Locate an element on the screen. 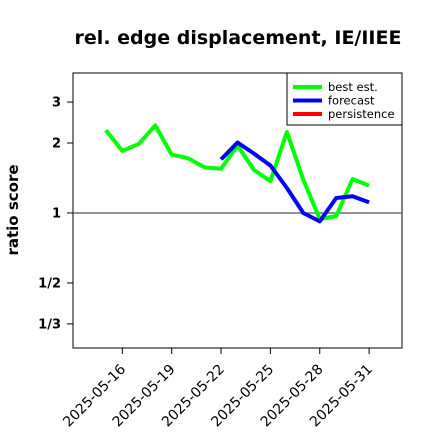 The height and width of the screenshot is (440, 440). y-tick-label: 1 is located at coordinates (56, 213).